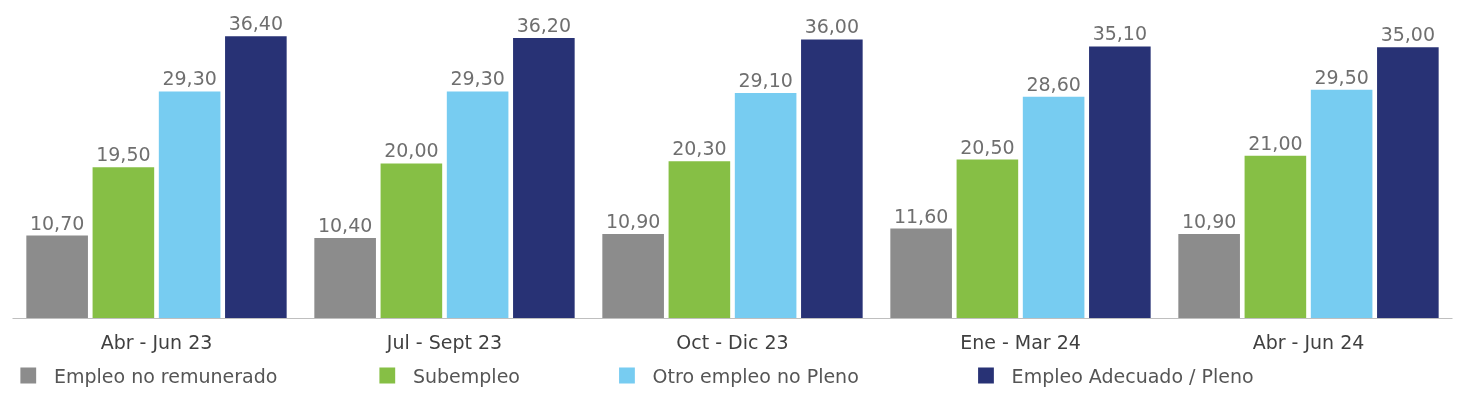  What do you see at coordinates (411, 150) in the screenshot?
I see `data-label: 20,00` at bounding box center [411, 150].